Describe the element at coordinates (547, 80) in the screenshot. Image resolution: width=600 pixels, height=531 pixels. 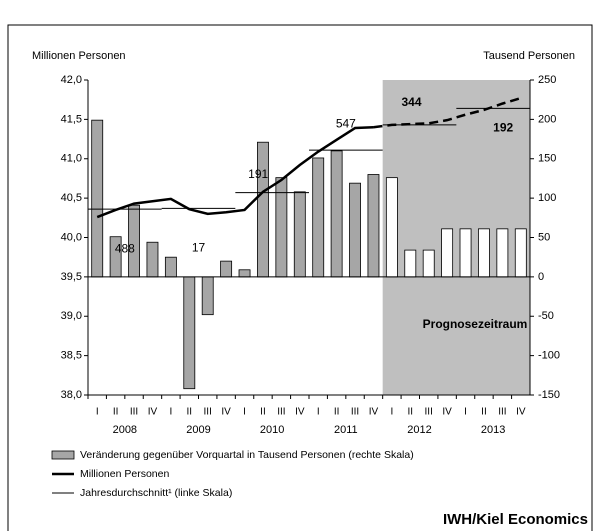
I see `y2-tick-label: 250` at that location.